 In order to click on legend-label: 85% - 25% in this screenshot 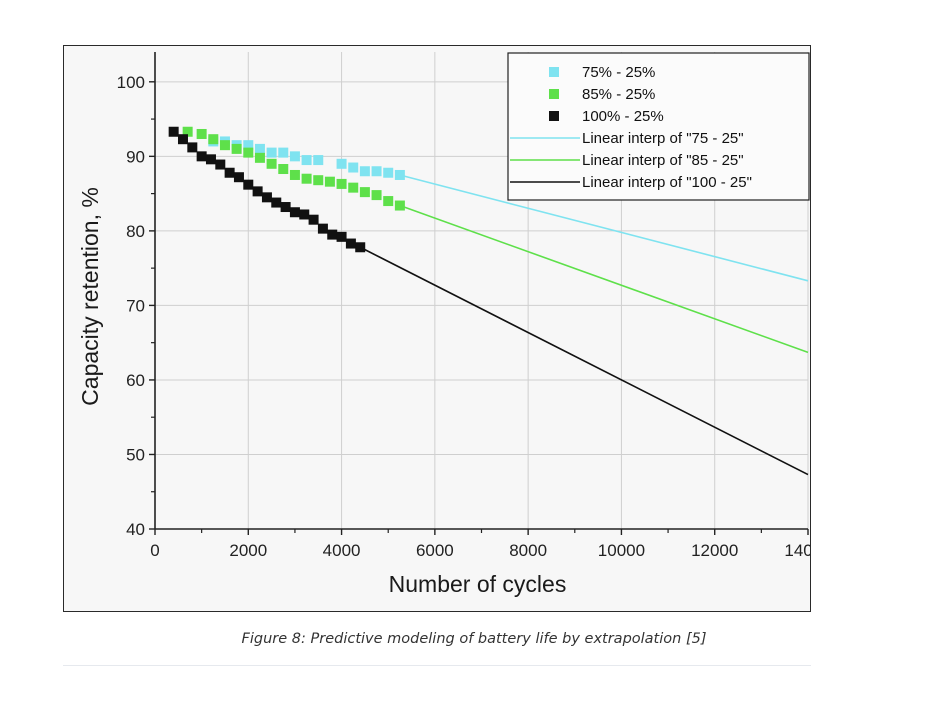, I will do `click(618, 94)`.